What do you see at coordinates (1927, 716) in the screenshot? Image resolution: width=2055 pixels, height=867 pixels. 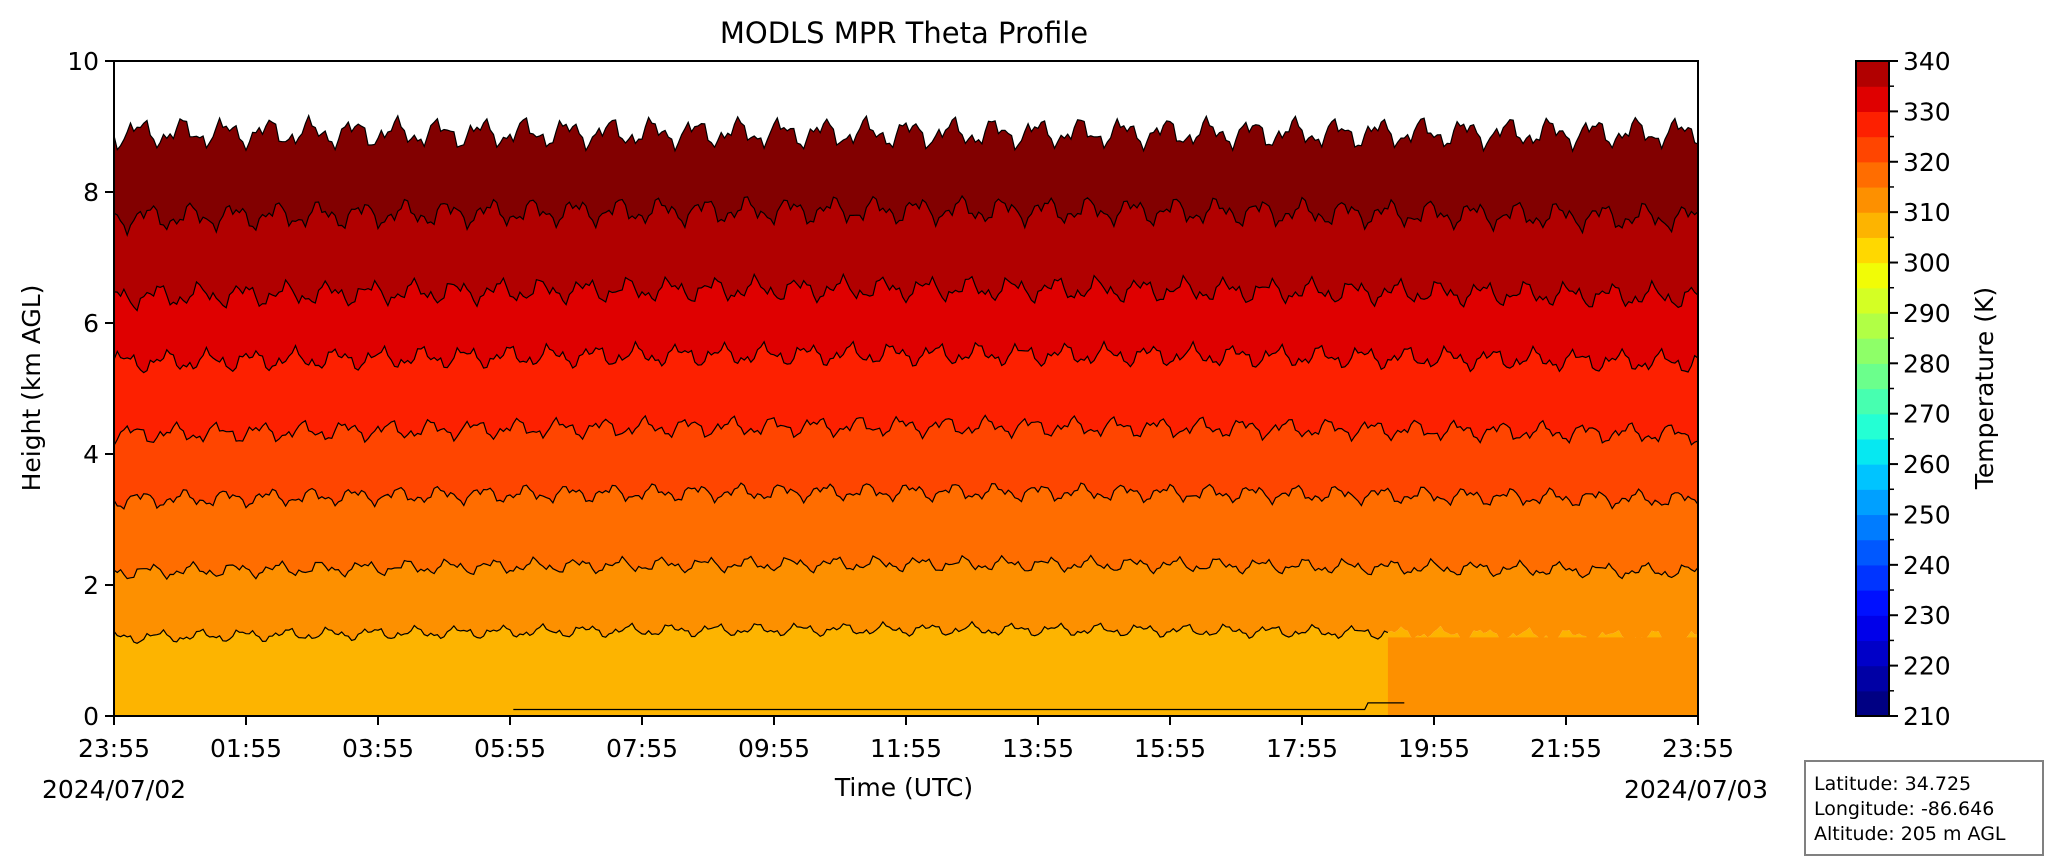 I see `colorbar-tick-label: 210` at bounding box center [1927, 716].